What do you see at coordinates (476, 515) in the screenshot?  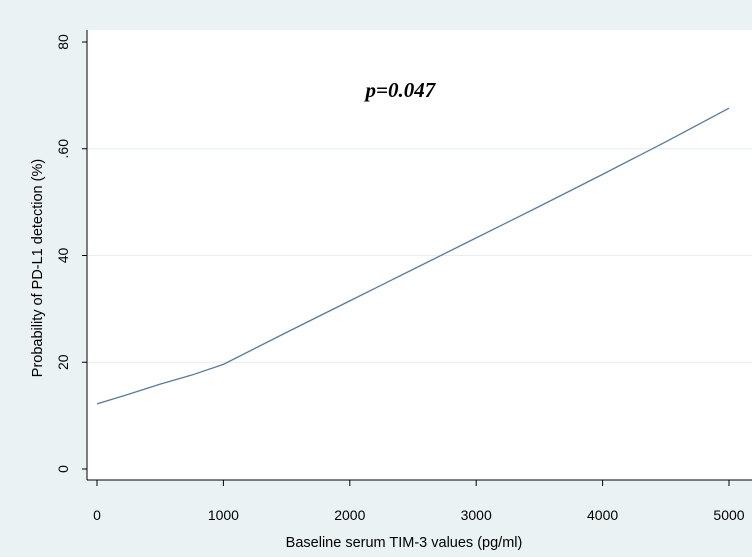 I see `x-tick-label: 3000` at bounding box center [476, 515].